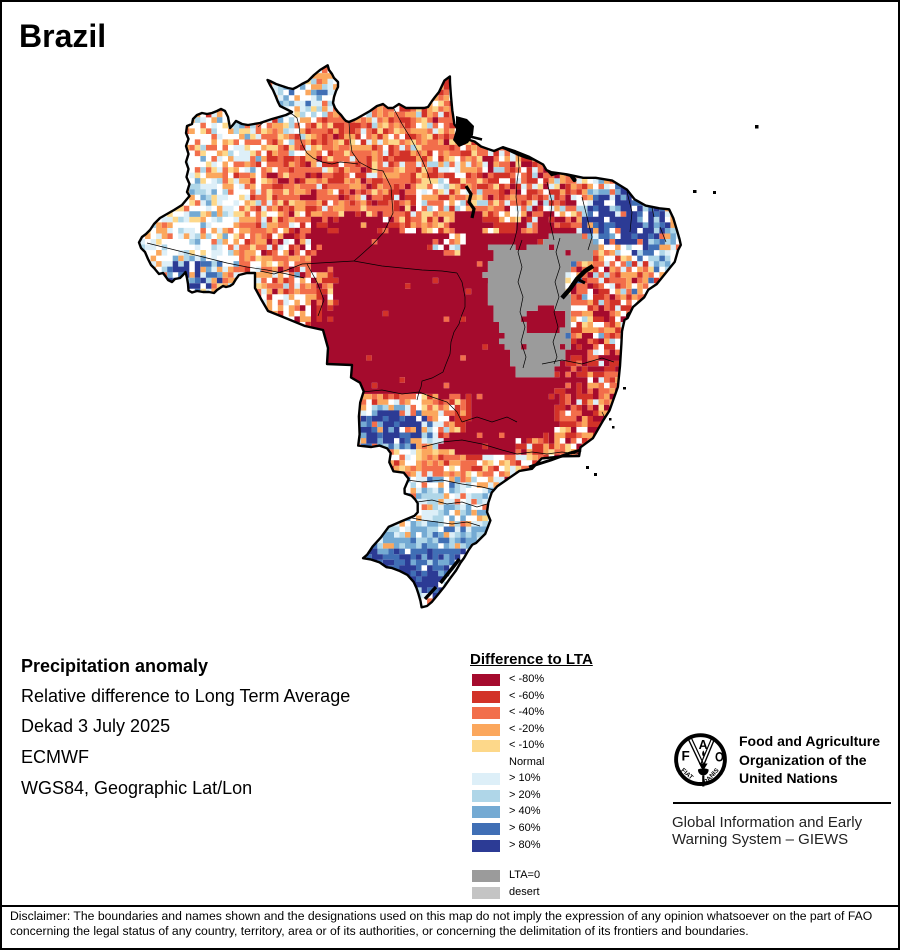  I want to click on svg-text: A, so click(703, 745).